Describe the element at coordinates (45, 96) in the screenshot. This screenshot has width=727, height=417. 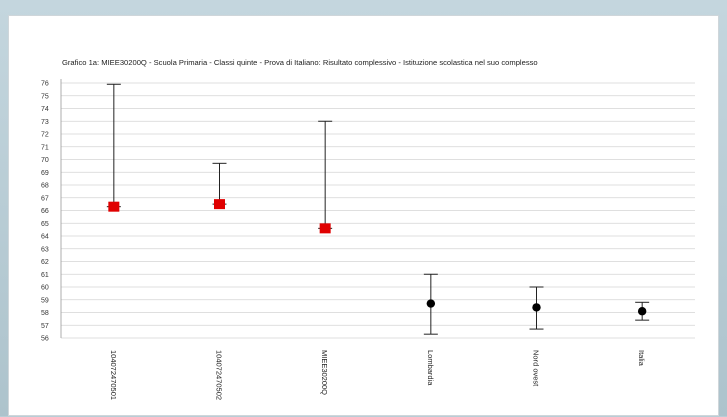
I see `y-tick-label: 75` at that location.